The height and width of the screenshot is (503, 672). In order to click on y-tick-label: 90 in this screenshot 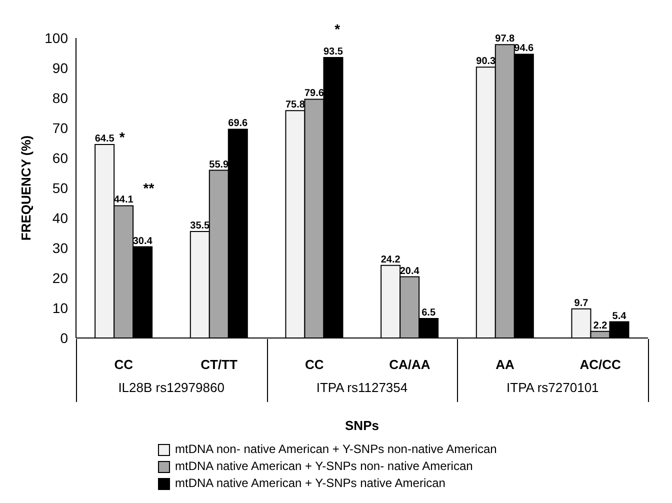, I will do `click(60, 68)`.